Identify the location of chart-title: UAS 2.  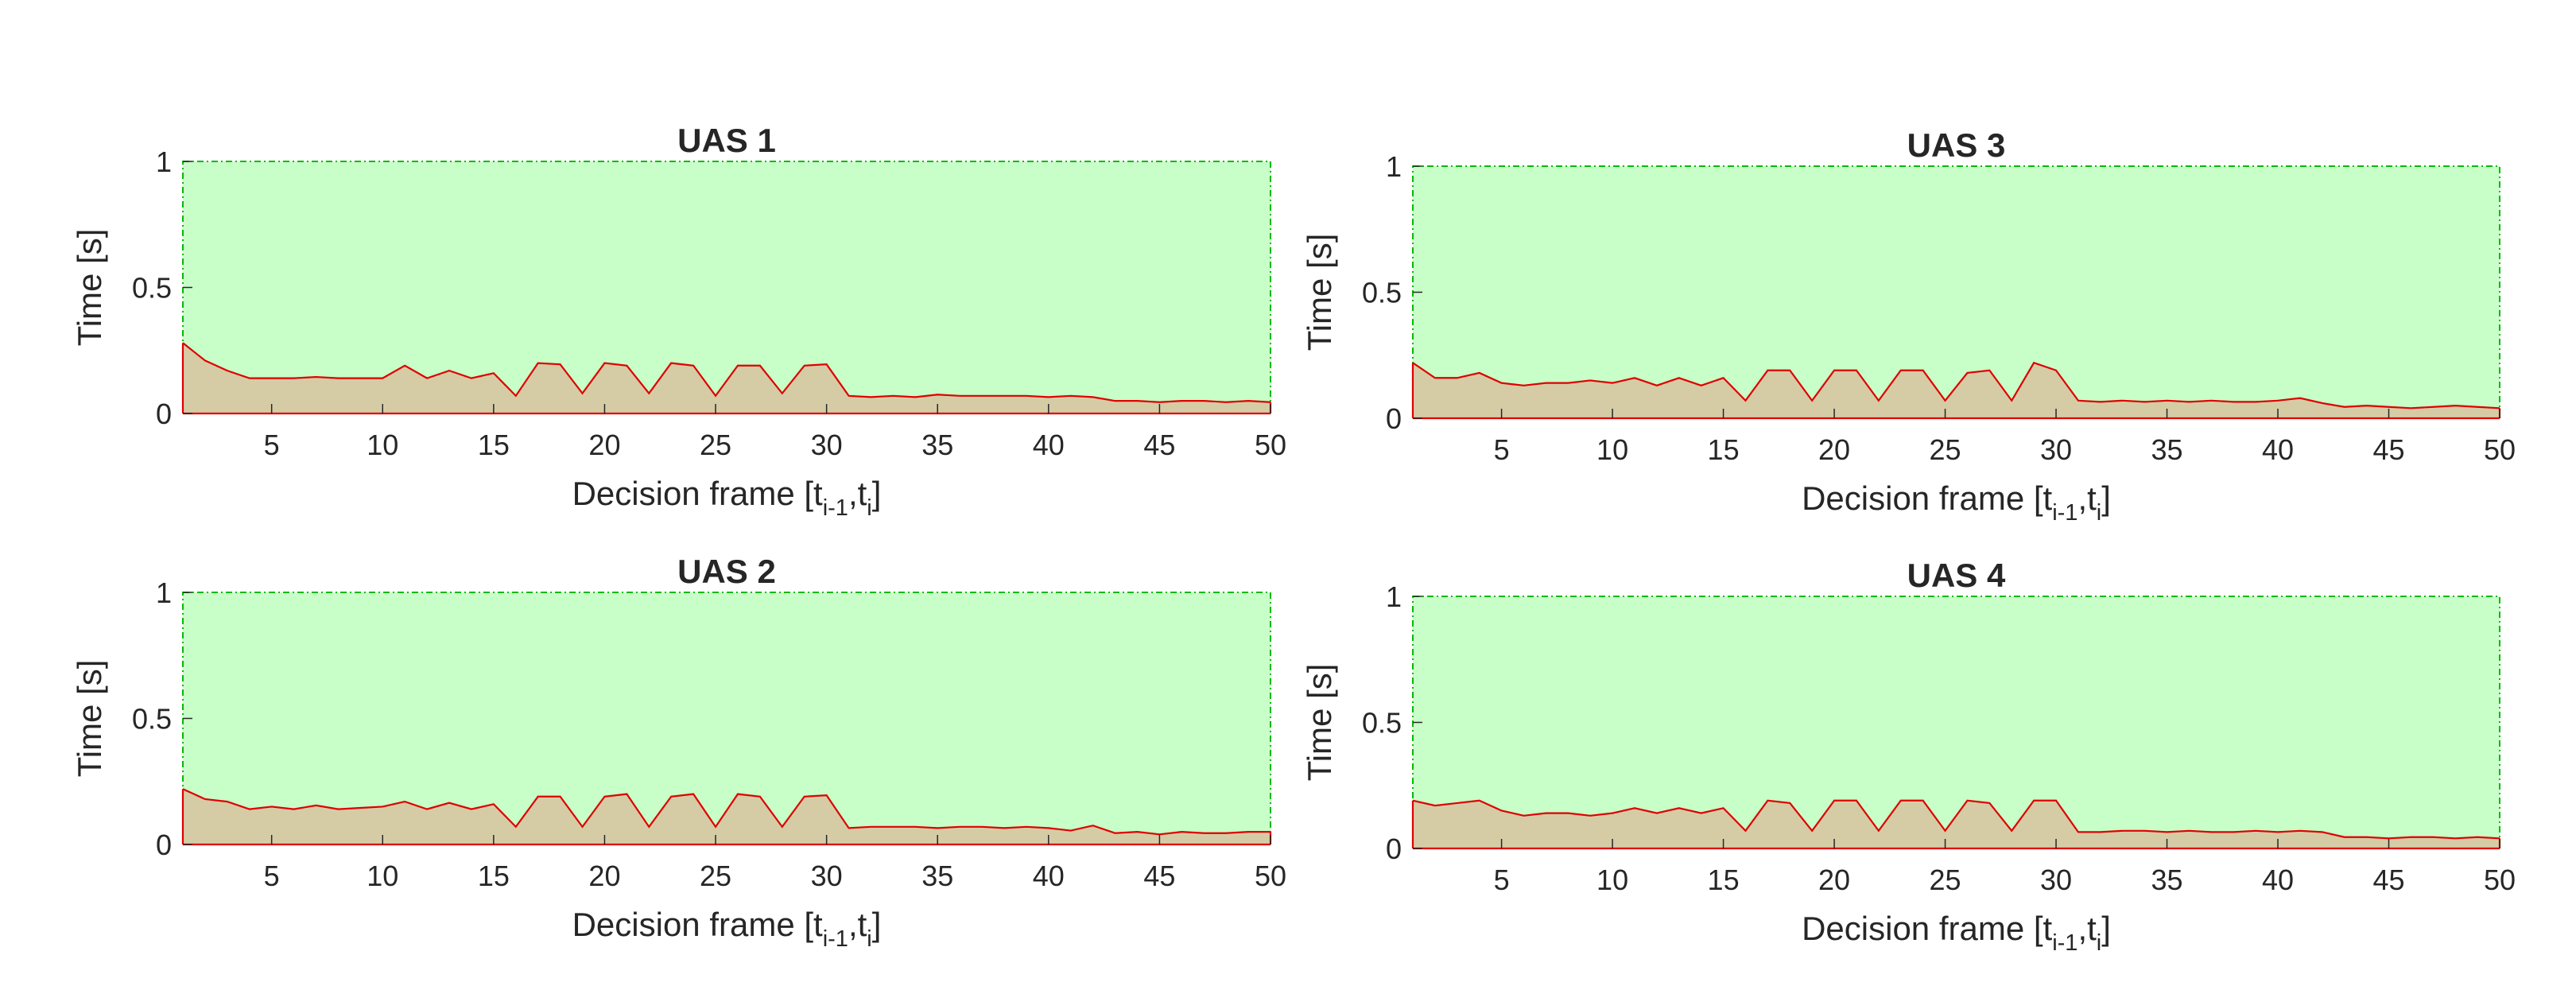
(727, 571).